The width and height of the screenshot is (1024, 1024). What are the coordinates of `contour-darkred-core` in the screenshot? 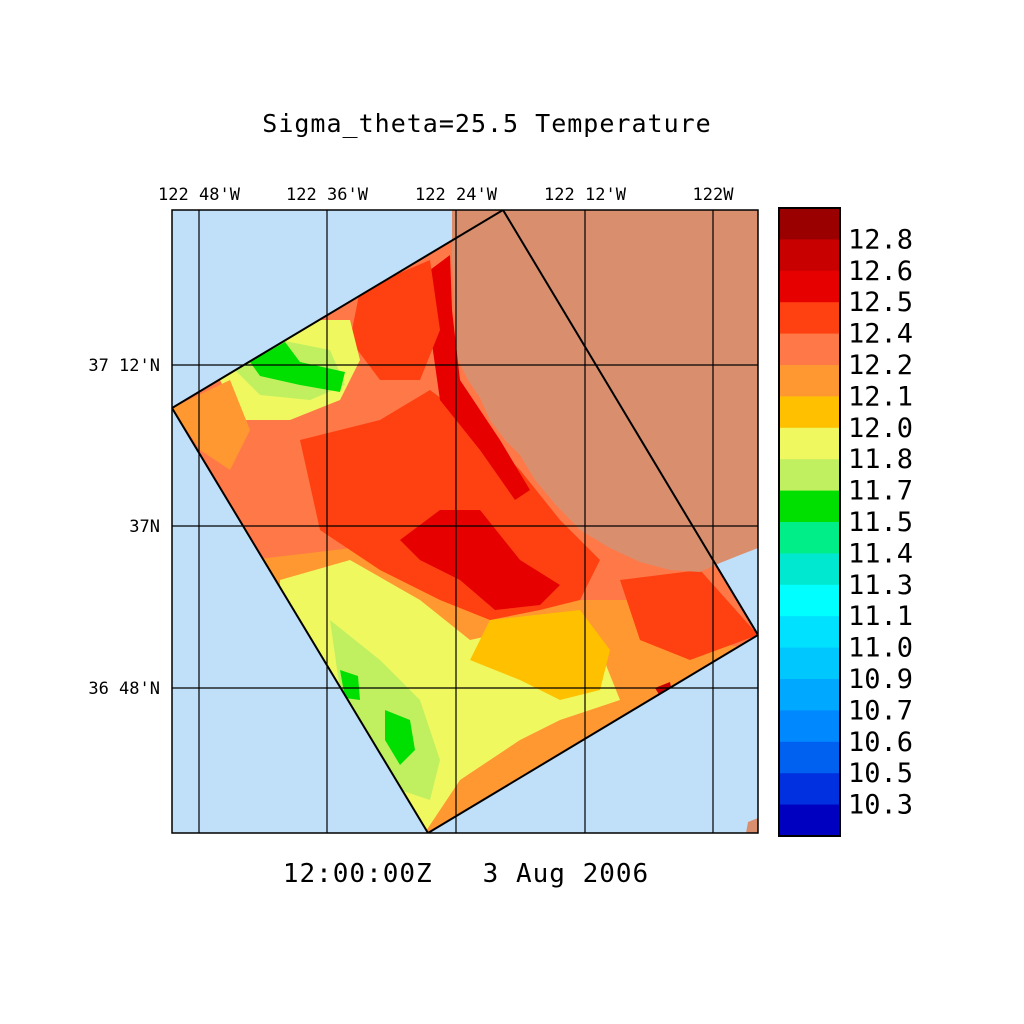 It's located at (480, 560).